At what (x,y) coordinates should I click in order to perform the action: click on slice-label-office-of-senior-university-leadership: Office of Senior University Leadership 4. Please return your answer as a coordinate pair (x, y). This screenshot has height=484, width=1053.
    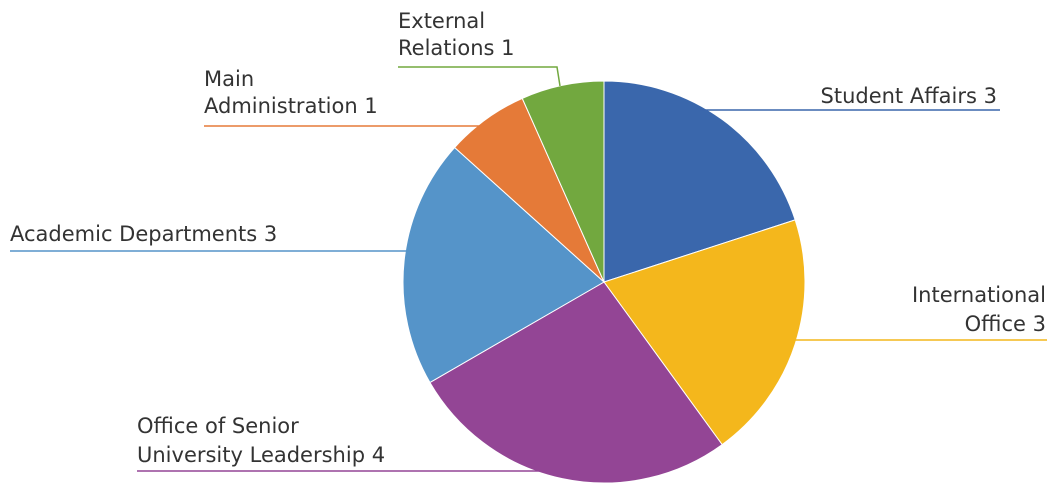
    Looking at the image, I should click on (261, 440).